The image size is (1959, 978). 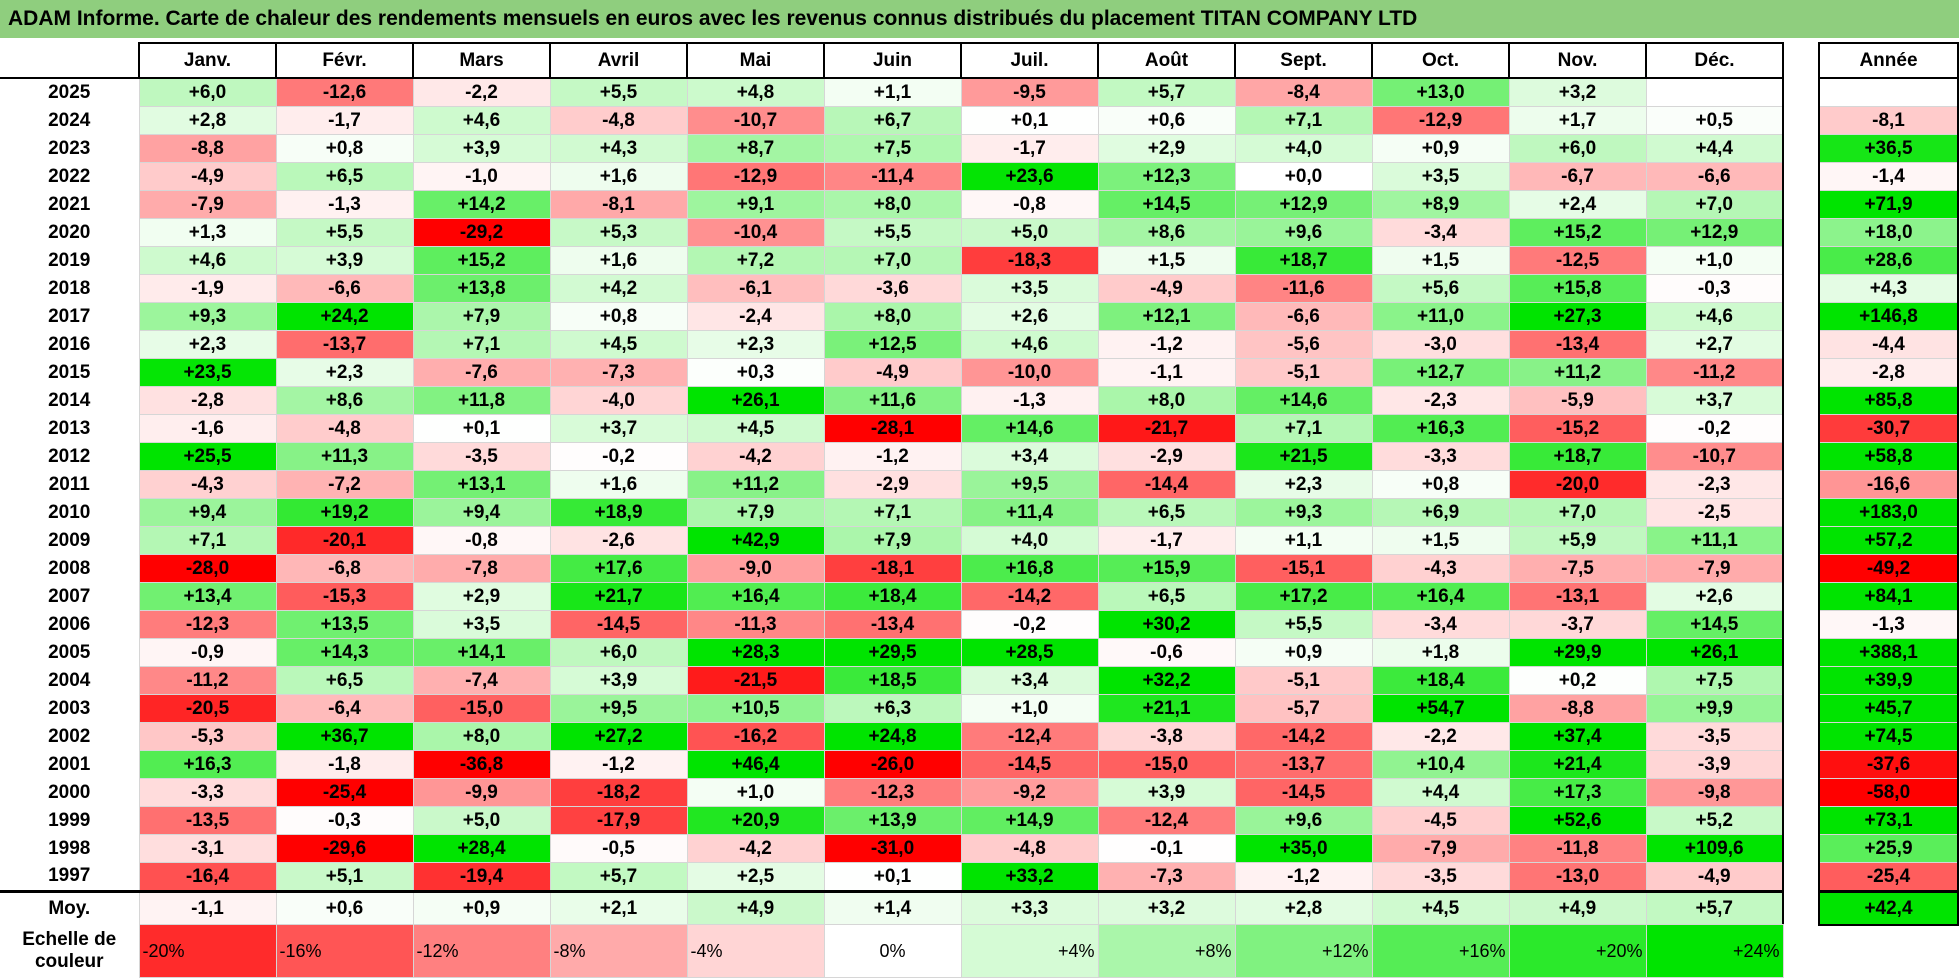 What do you see at coordinates (755, 288) in the screenshot?
I see `heatmap-cell: -6,1` at bounding box center [755, 288].